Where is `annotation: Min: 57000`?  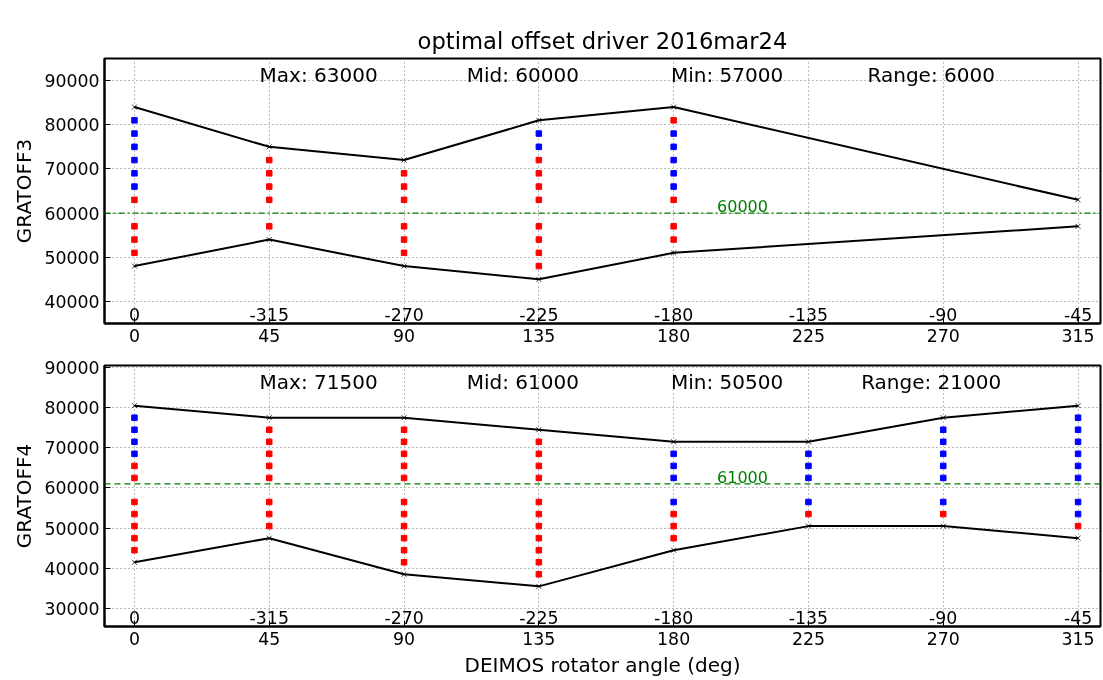 annotation: Min: 57000 is located at coordinates (727, 74).